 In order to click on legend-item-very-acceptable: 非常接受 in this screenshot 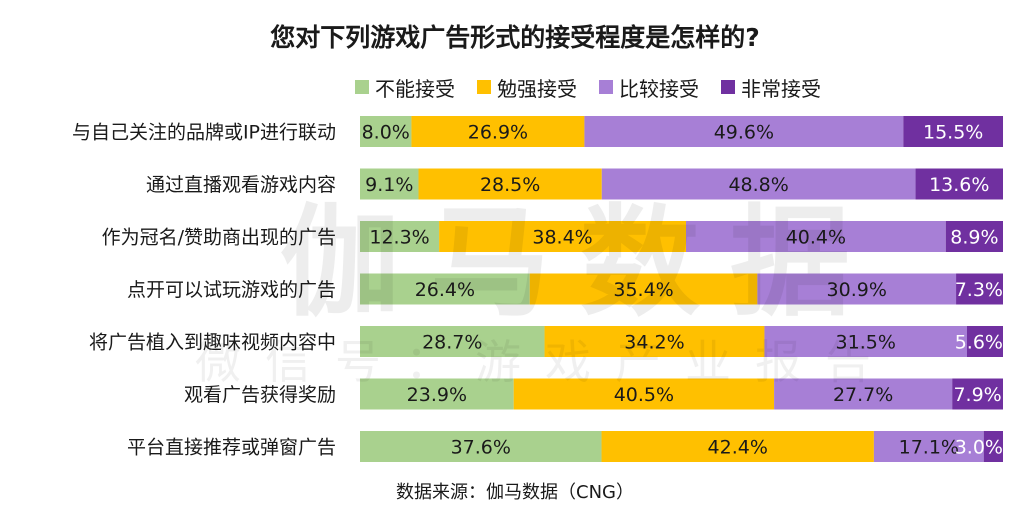, I will do `click(771, 87)`.